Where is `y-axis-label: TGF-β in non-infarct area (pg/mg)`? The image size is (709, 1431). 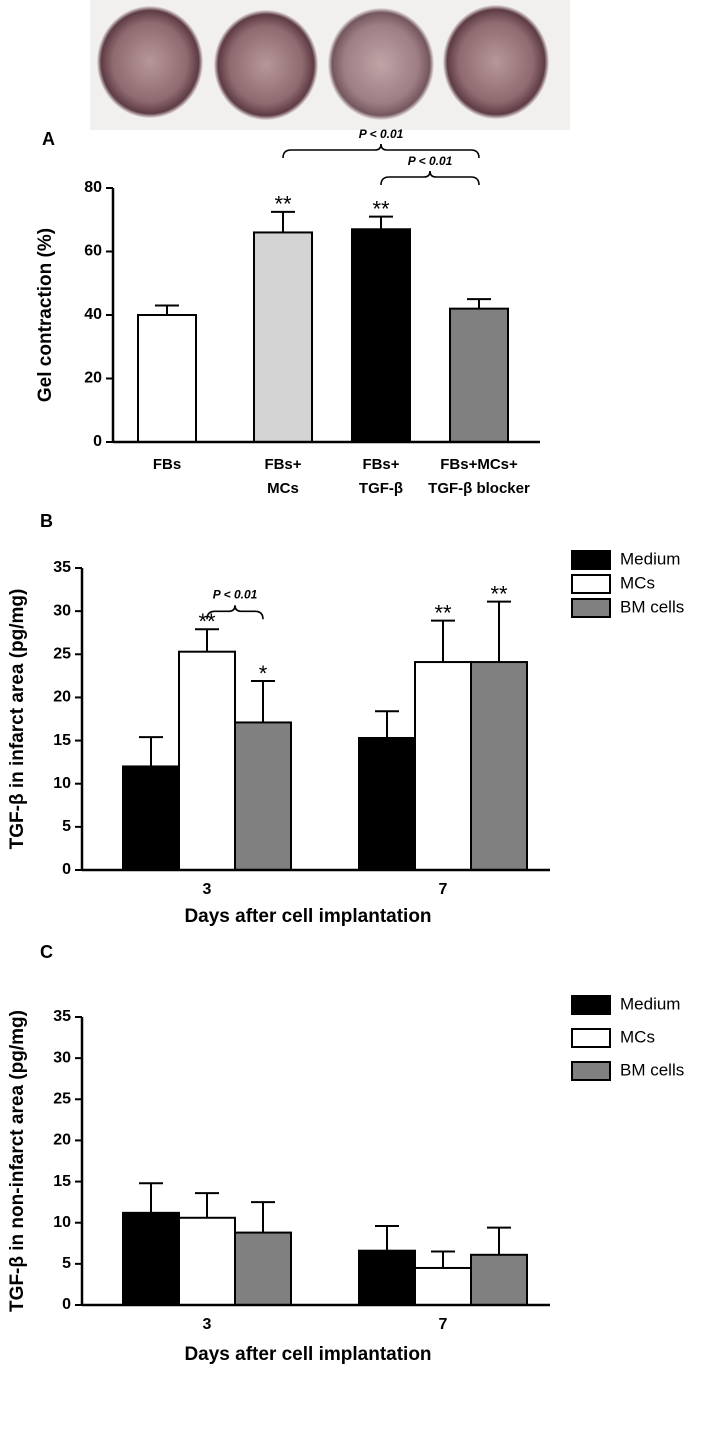
y-axis-label: TGF-β in non-infarct area (pg/mg) is located at coordinates (17, 1161).